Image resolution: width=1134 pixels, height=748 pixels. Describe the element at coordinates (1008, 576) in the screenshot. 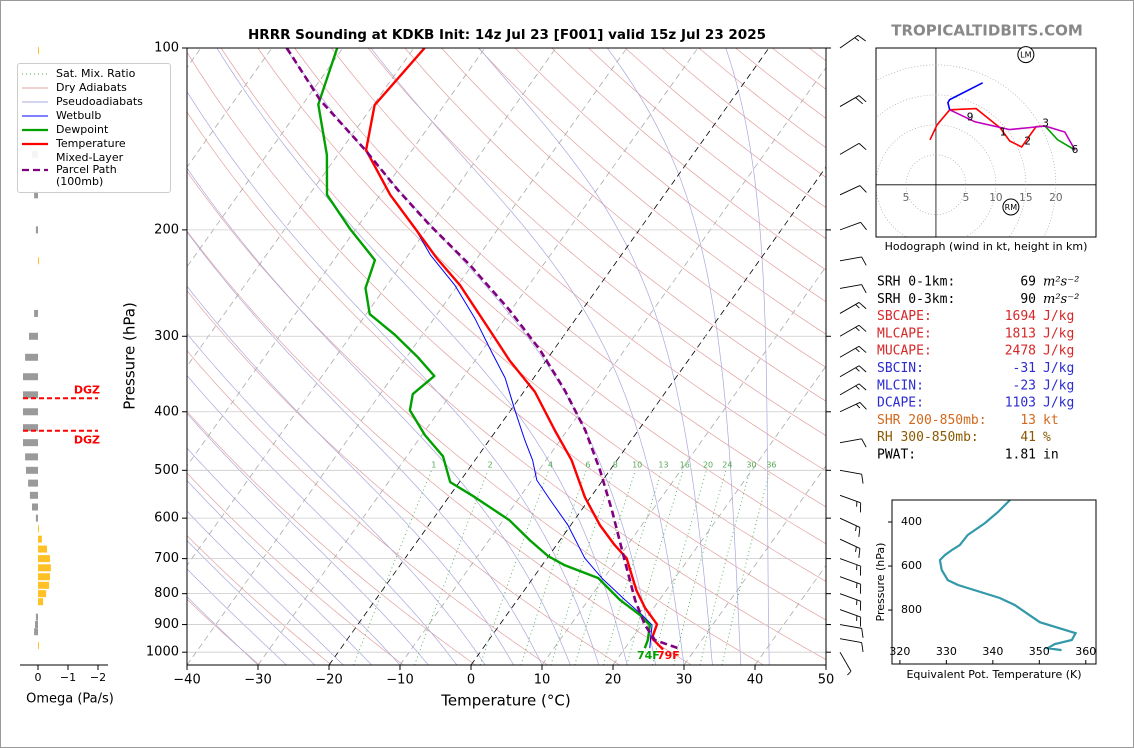

I see `theta-e-line` at that location.